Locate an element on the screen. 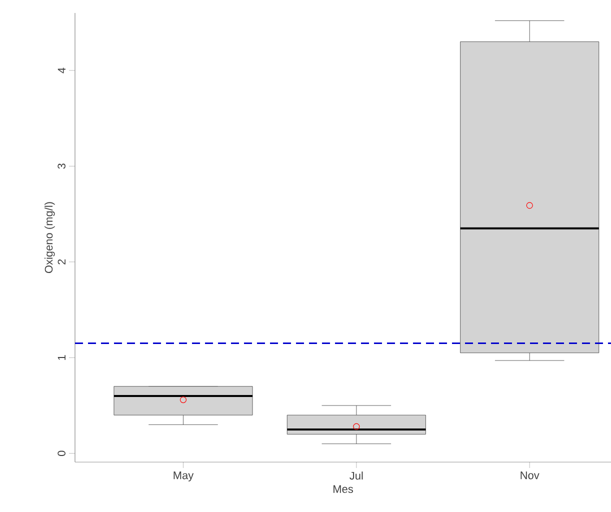 This screenshot has width=611, height=512. x-tick-label: Nov is located at coordinates (530, 476).